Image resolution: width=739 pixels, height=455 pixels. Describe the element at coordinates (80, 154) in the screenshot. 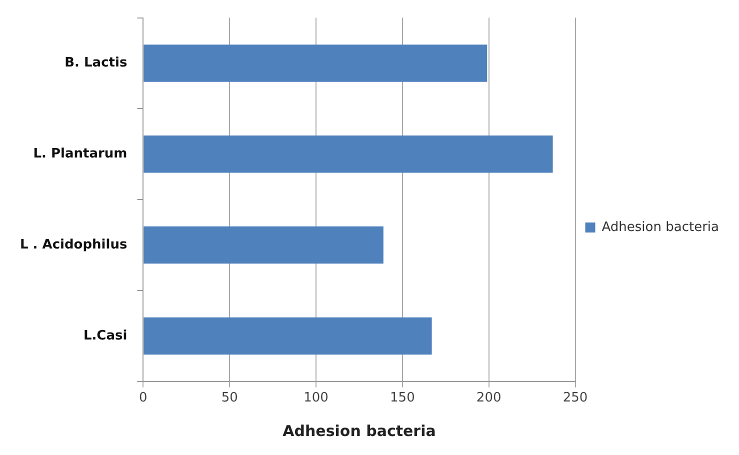

I see `y-tick-label: L. Plantarum` at that location.